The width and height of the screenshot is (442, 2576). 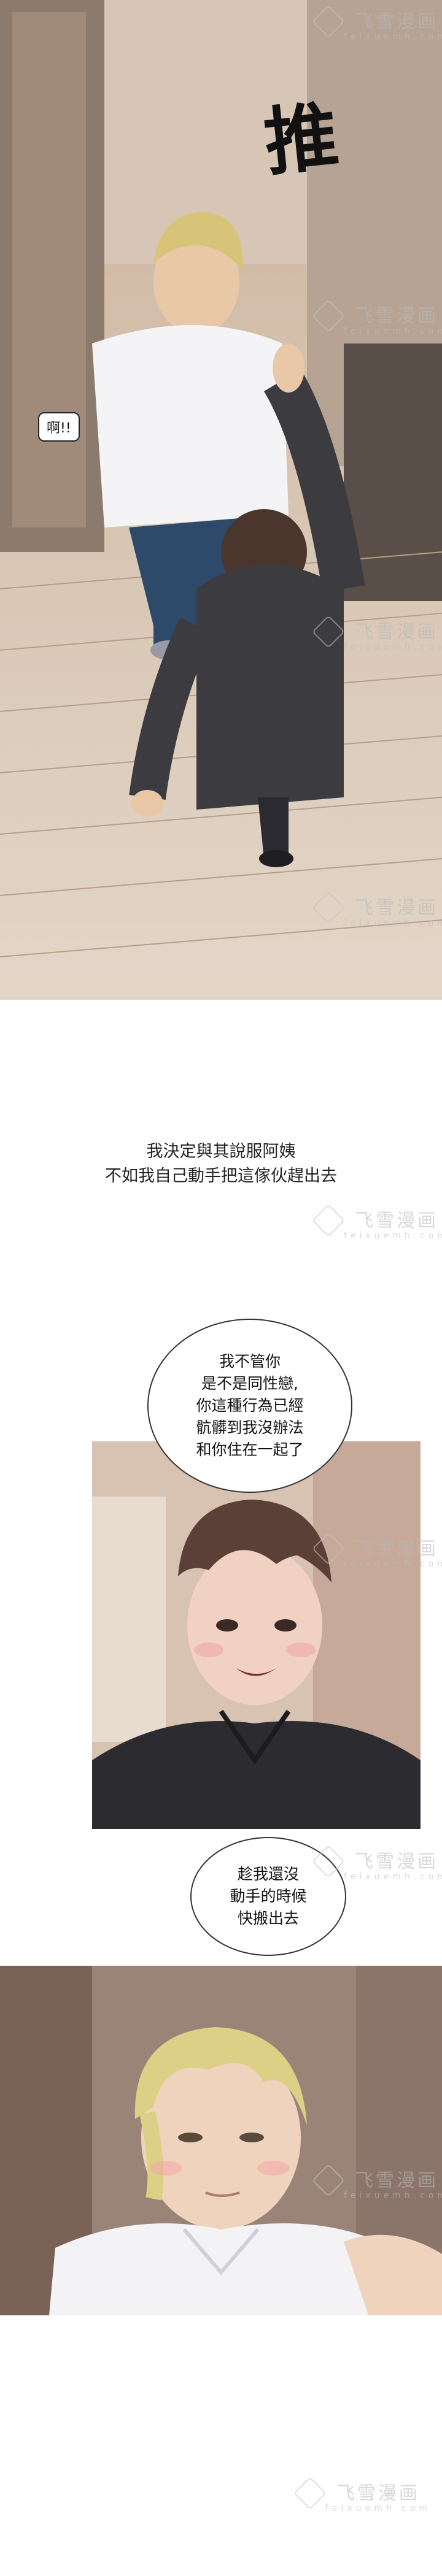 I want to click on push-sound-effect: 推, so click(x=301, y=140).